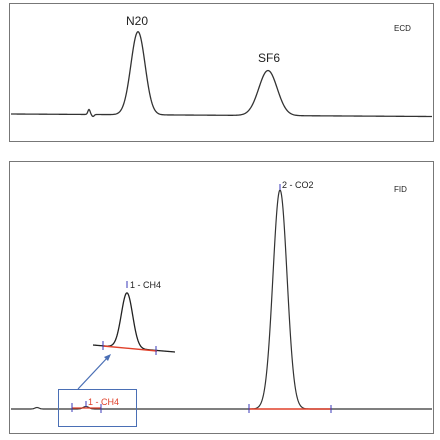 Image resolution: width=440 pixels, height=440 pixels. I want to click on ch4-callout-box, so click(97, 408).